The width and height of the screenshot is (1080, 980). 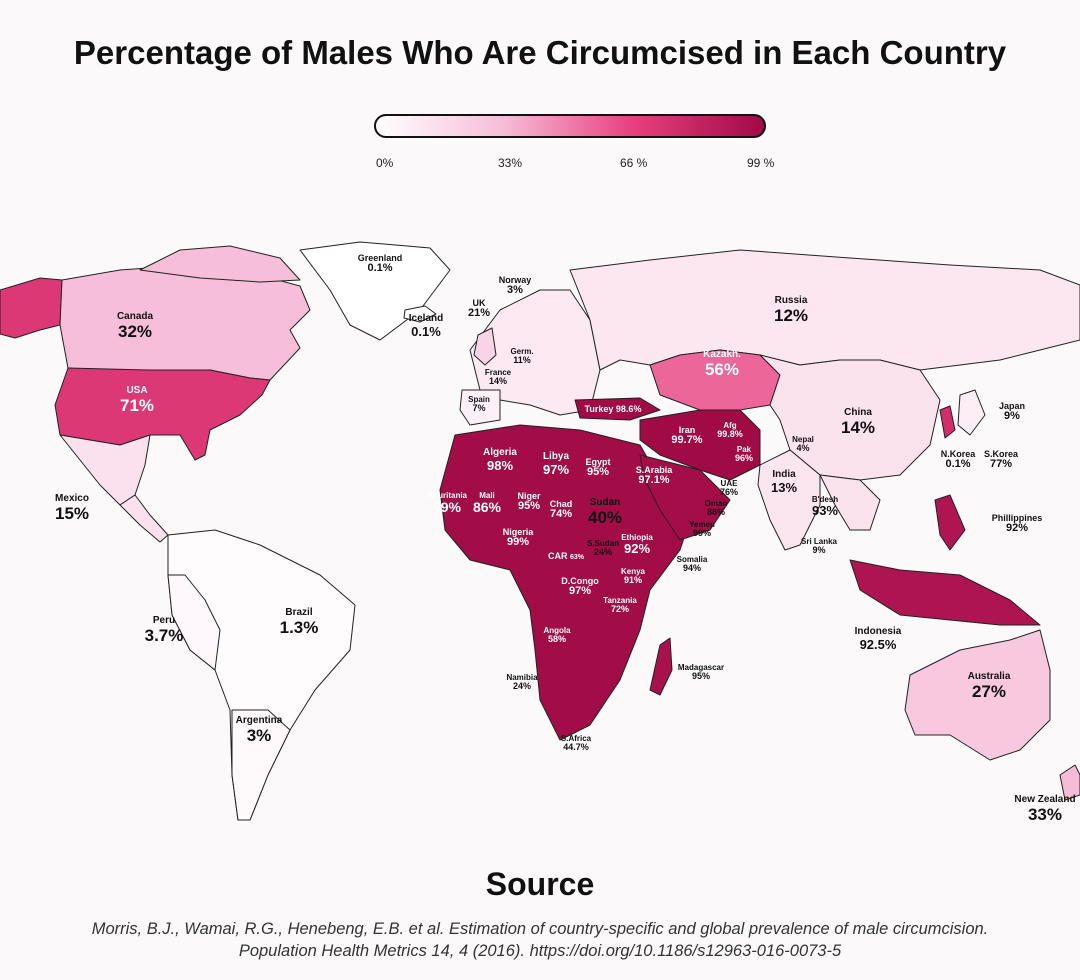 What do you see at coordinates (561, 510) in the screenshot?
I see `label-chad: Chad 74%` at bounding box center [561, 510].